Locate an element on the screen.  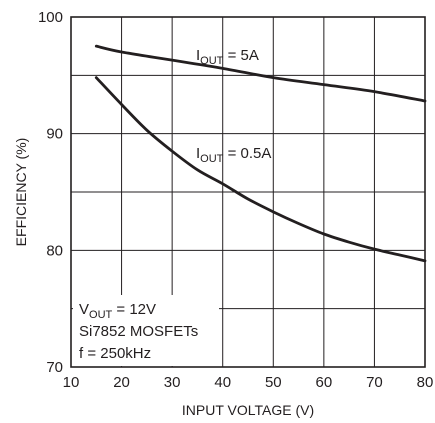
x-tick-label: 80 is located at coordinates (425, 382).